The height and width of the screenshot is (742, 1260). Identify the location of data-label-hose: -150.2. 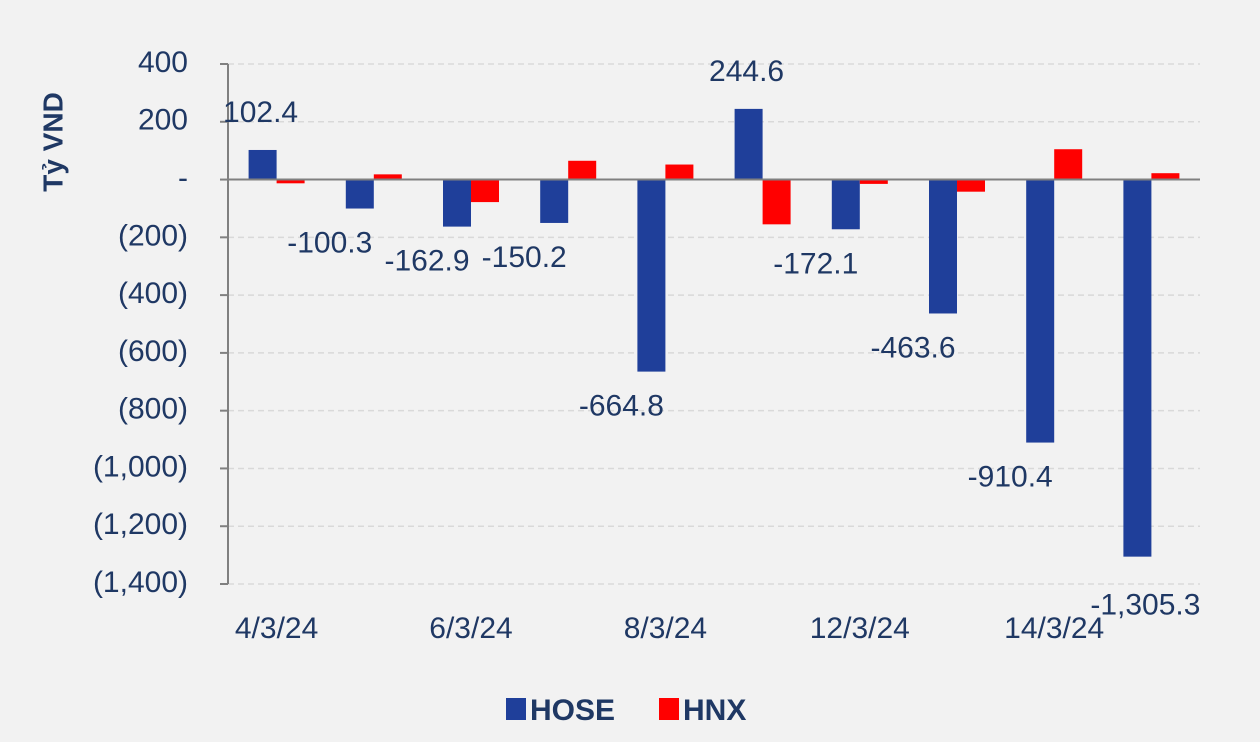
(524, 257).